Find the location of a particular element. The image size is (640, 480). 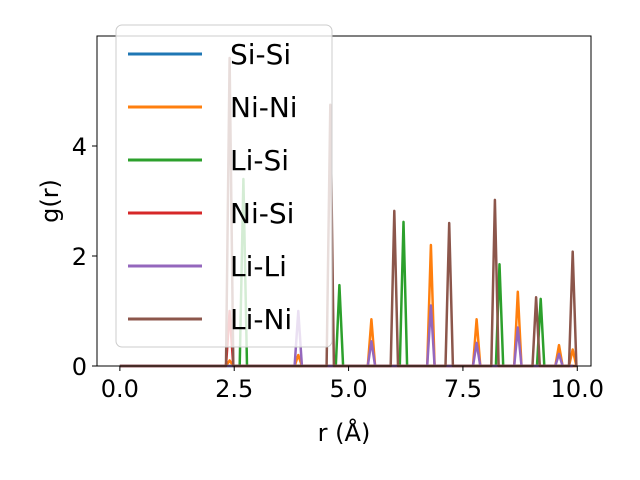

x-tick-label: 10.0 is located at coordinates (577, 389).